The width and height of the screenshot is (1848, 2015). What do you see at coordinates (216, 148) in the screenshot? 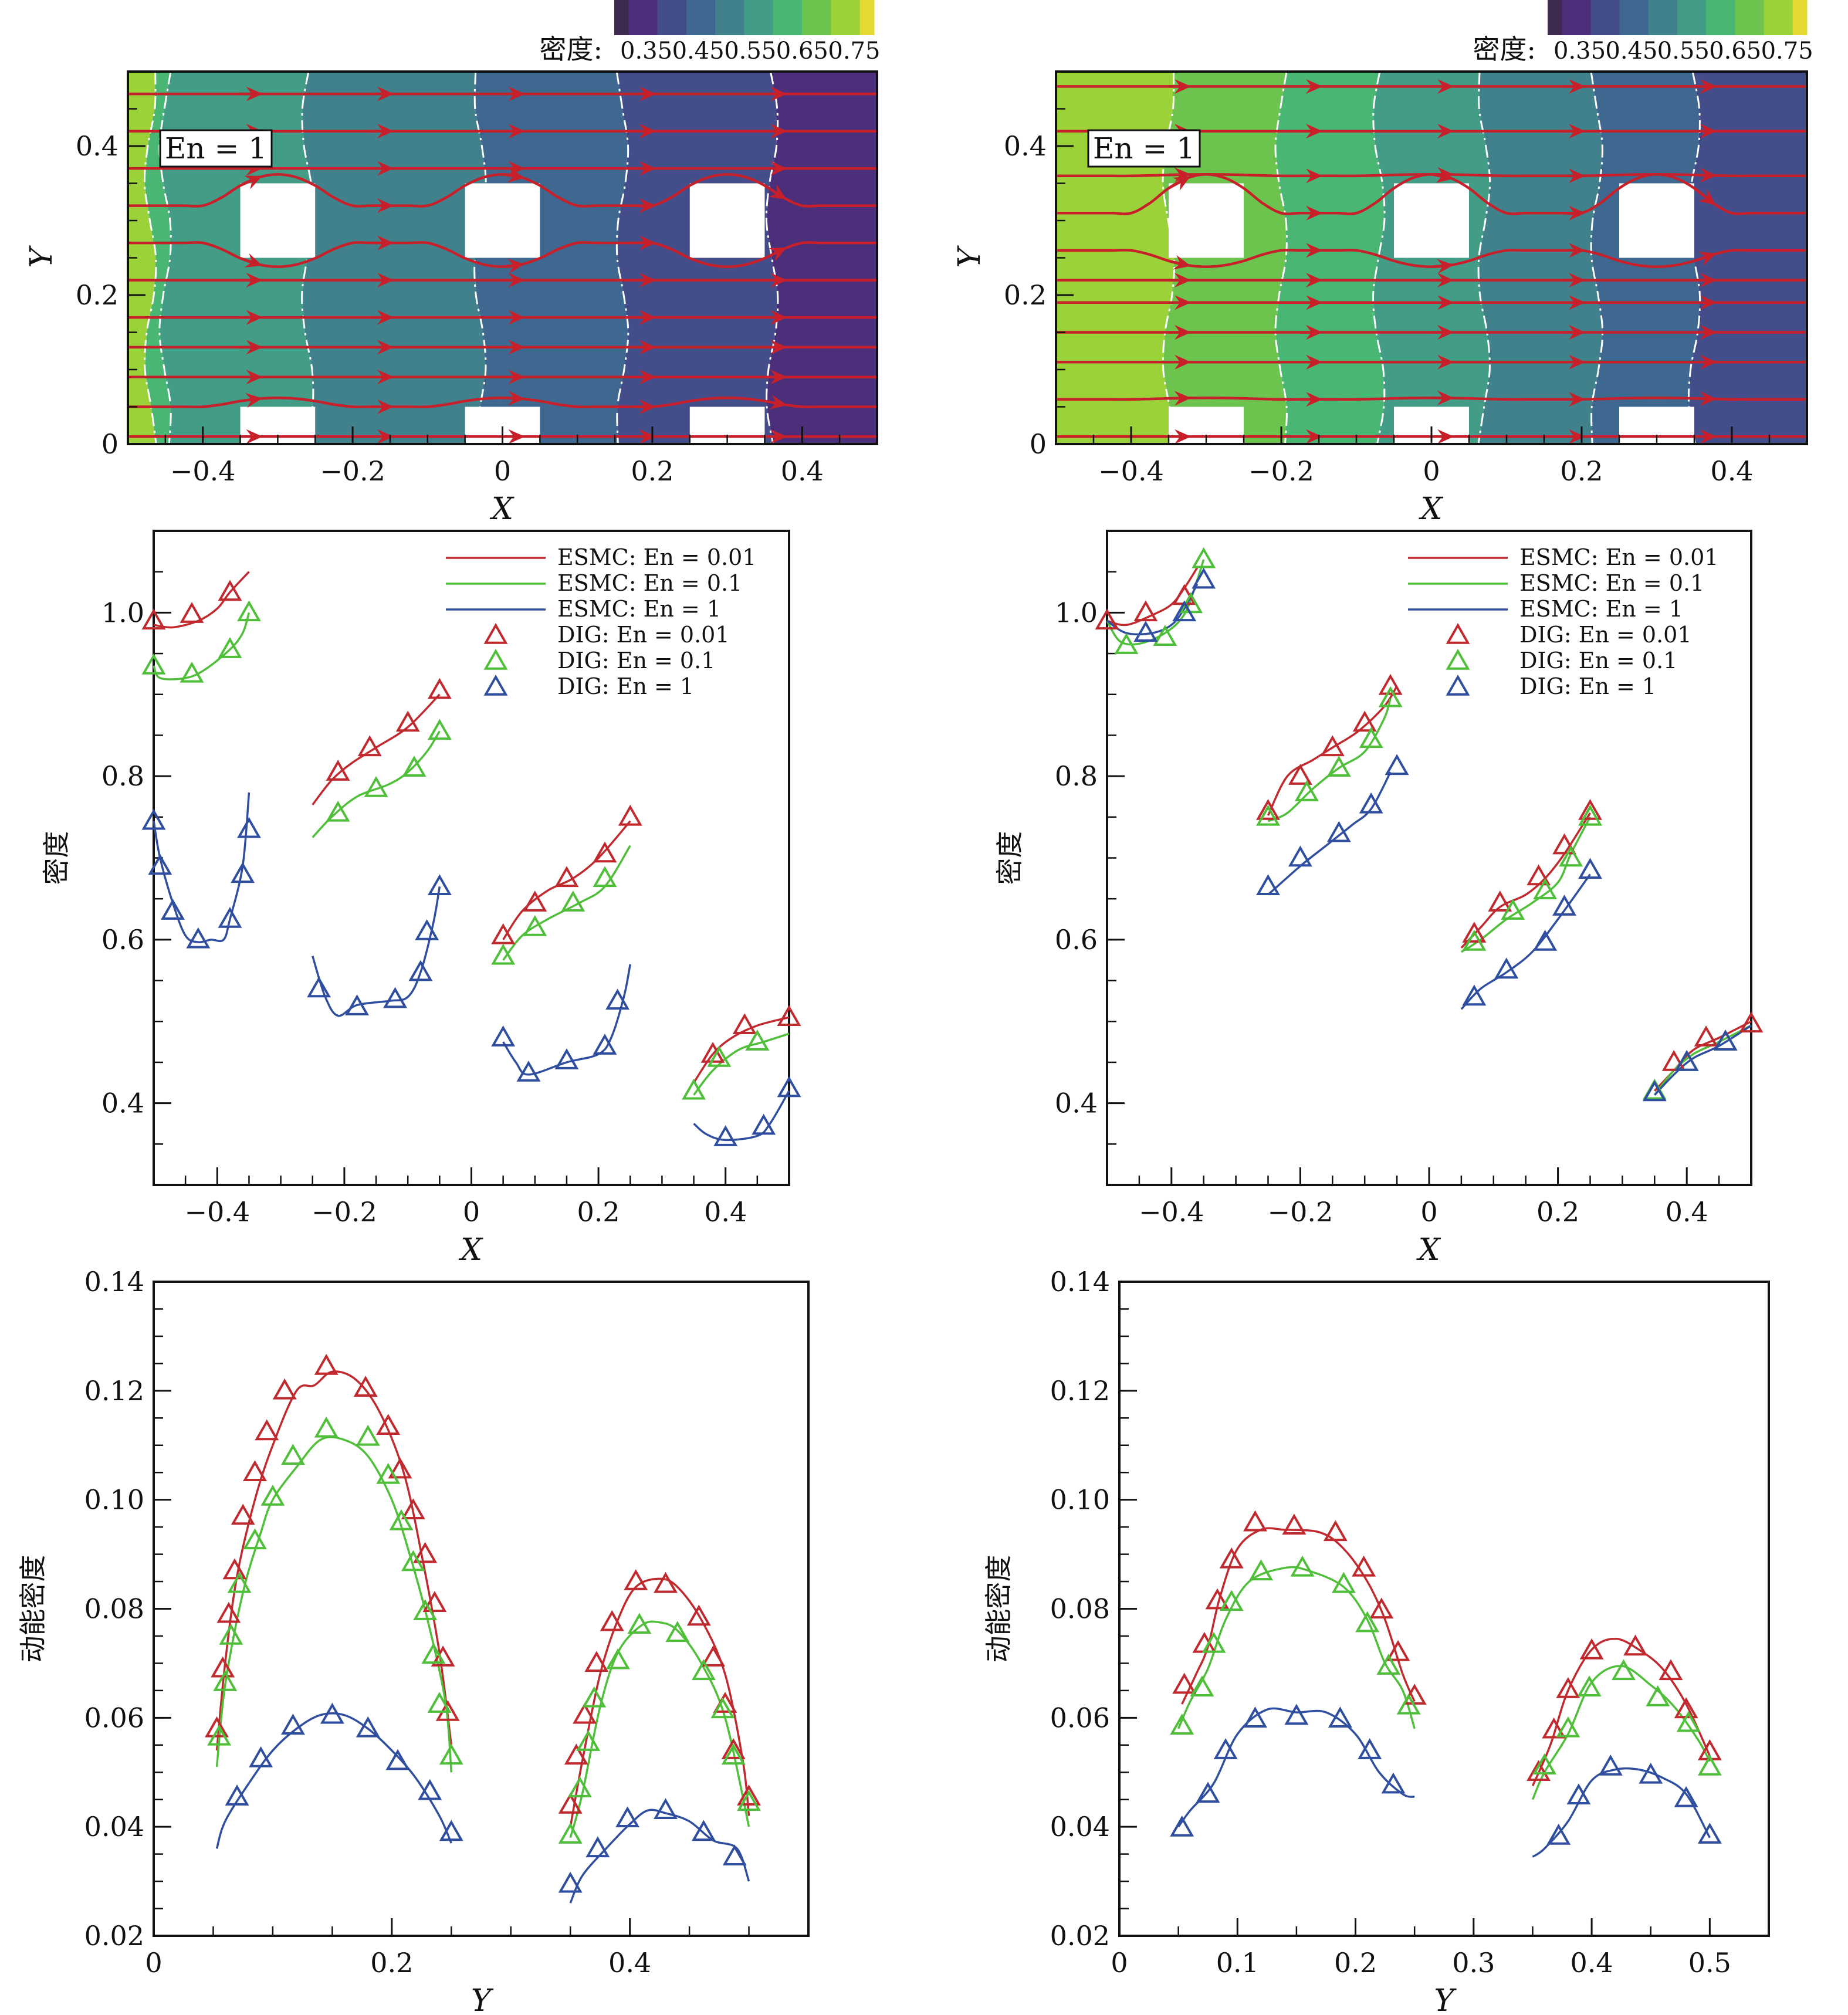
I see `annotation-label: En = 1` at bounding box center [216, 148].